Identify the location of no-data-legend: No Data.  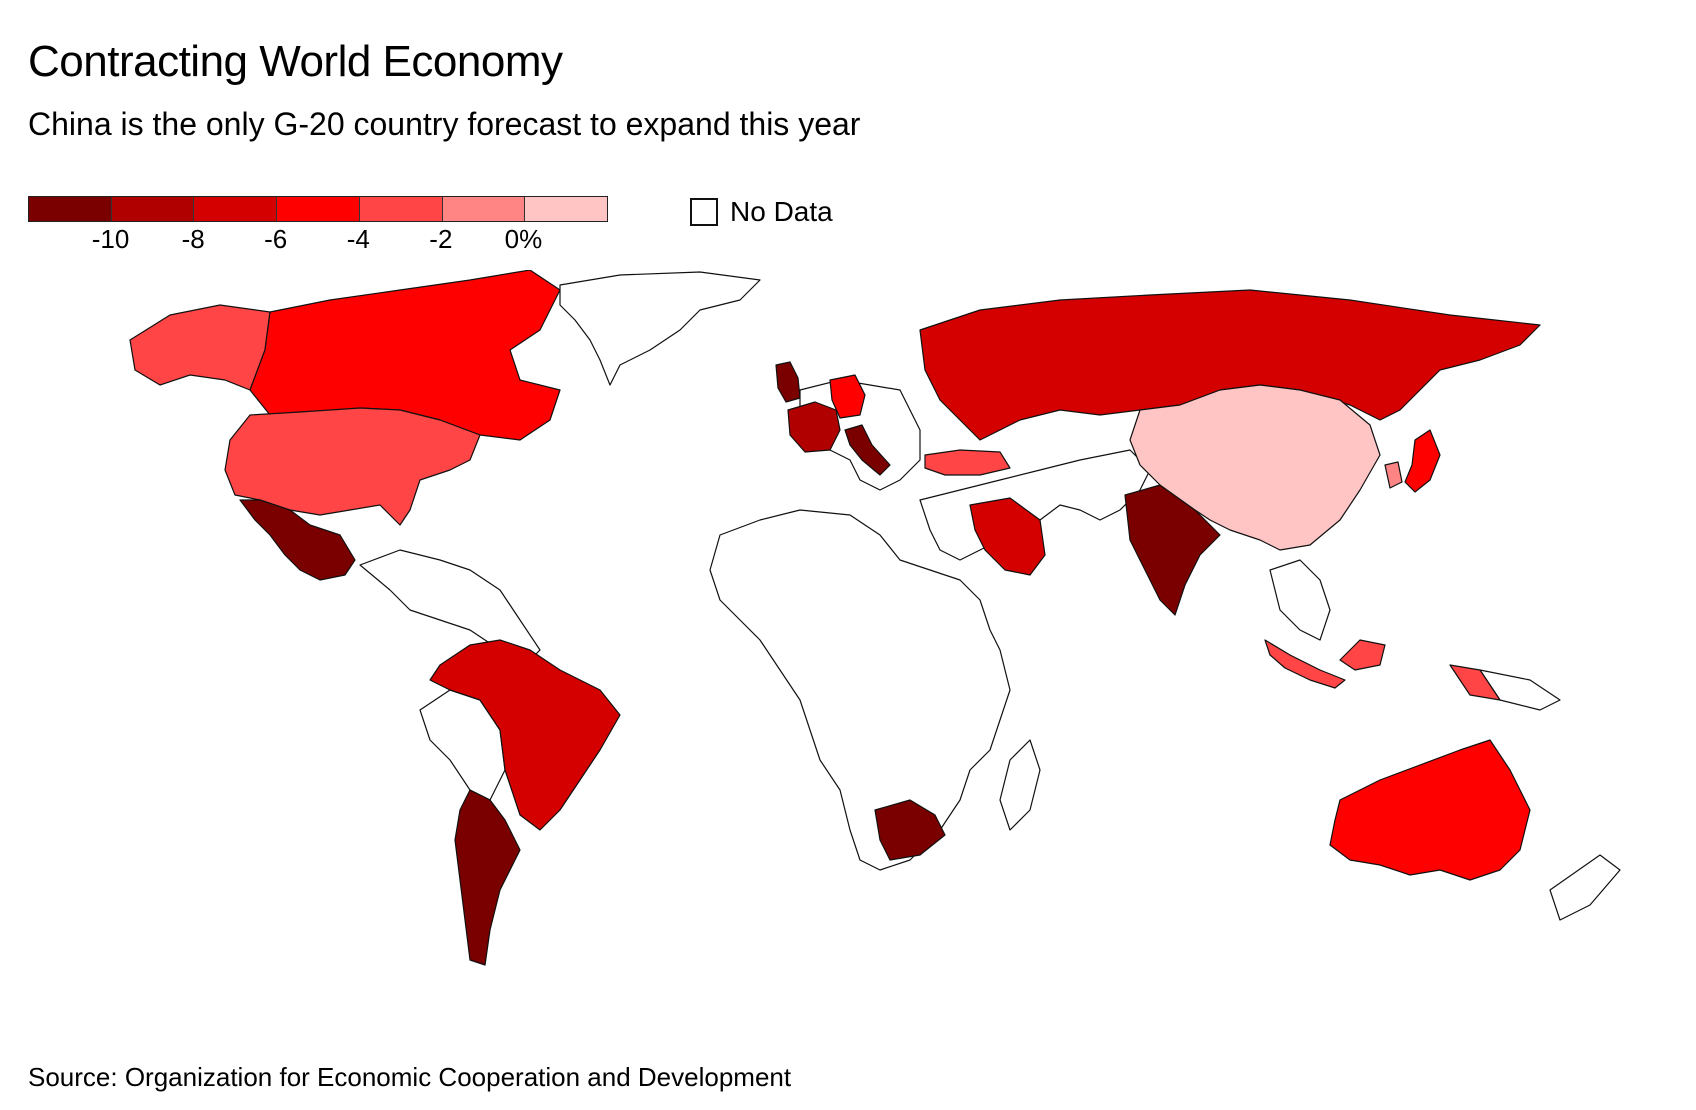
(761, 212).